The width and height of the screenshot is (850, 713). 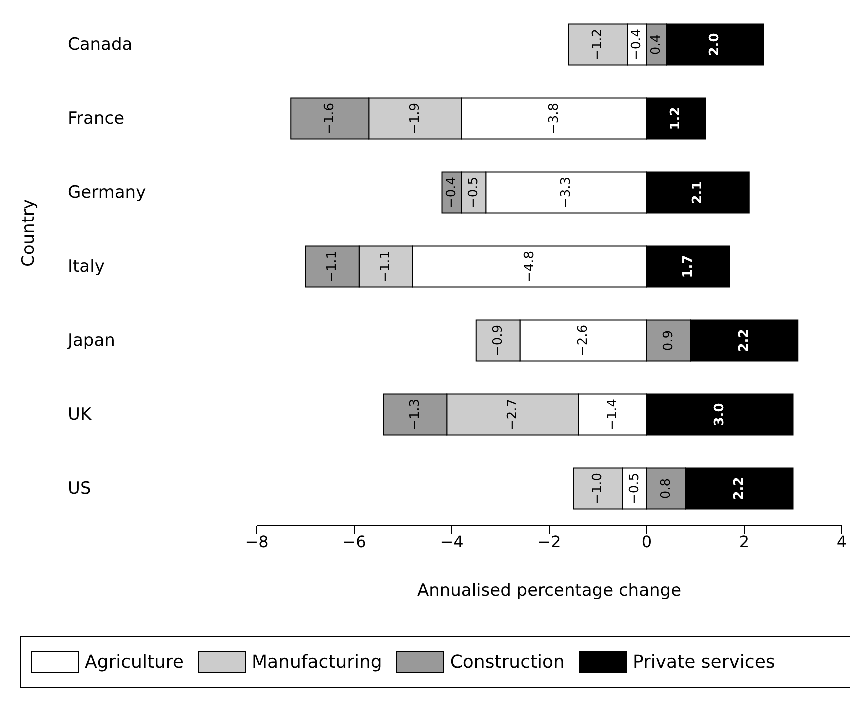 I want to click on y-tick-label: Canada, so click(x=100, y=45).